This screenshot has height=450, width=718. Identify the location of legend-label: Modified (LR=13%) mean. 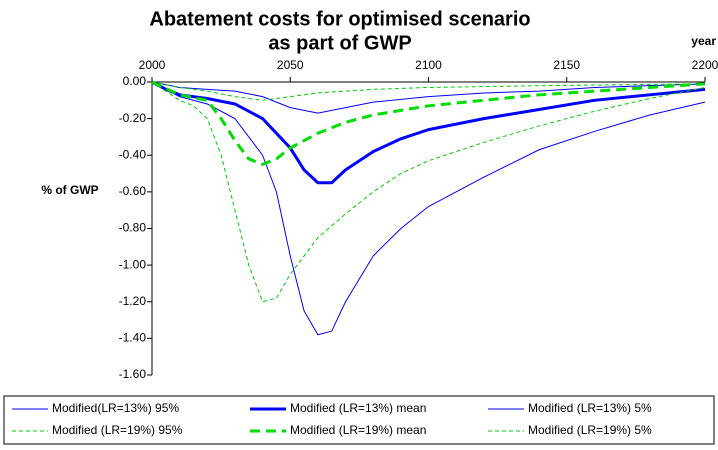
(358, 408).